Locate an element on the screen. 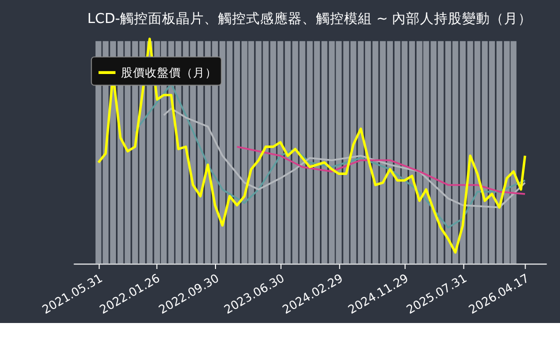  chart-title: LCD-觸控面板晶片、觸控式感應器、觸控模組 ~ 內部人持股變動（月） is located at coordinates (309, 18).